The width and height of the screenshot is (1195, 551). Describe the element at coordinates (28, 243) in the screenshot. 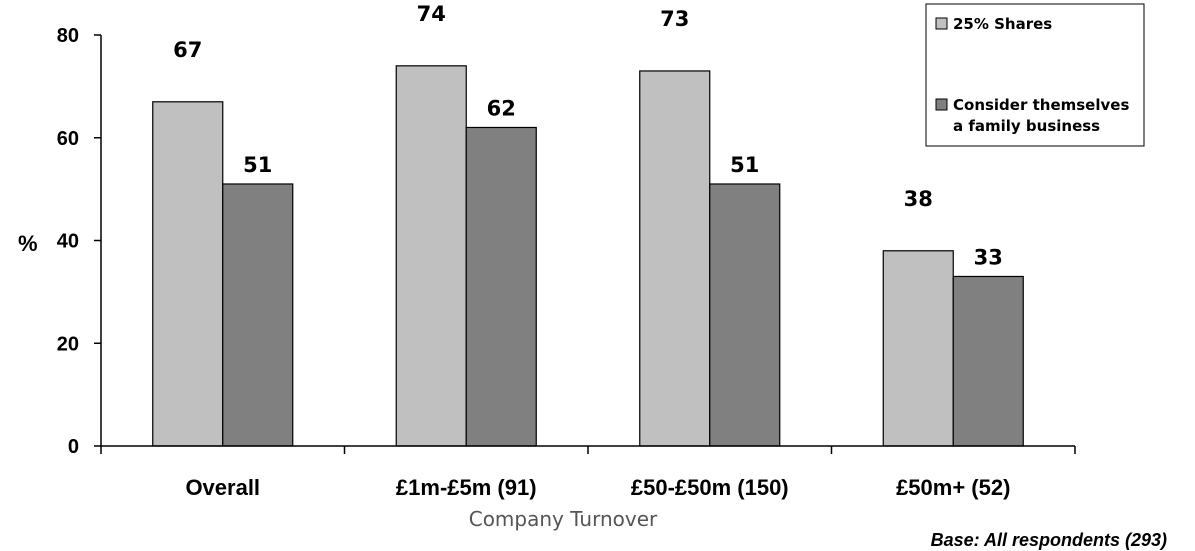

I see `y-axis-label: %` at that location.